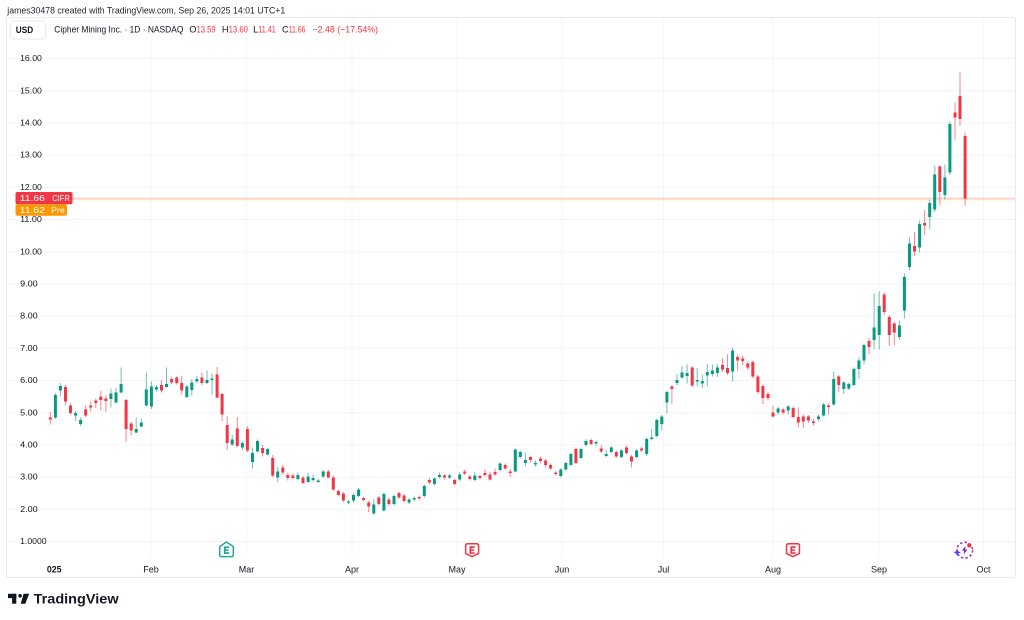 This screenshot has width=1024, height=620. What do you see at coordinates (29, 348) in the screenshot?
I see `svg-text: 7.00` at bounding box center [29, 348].